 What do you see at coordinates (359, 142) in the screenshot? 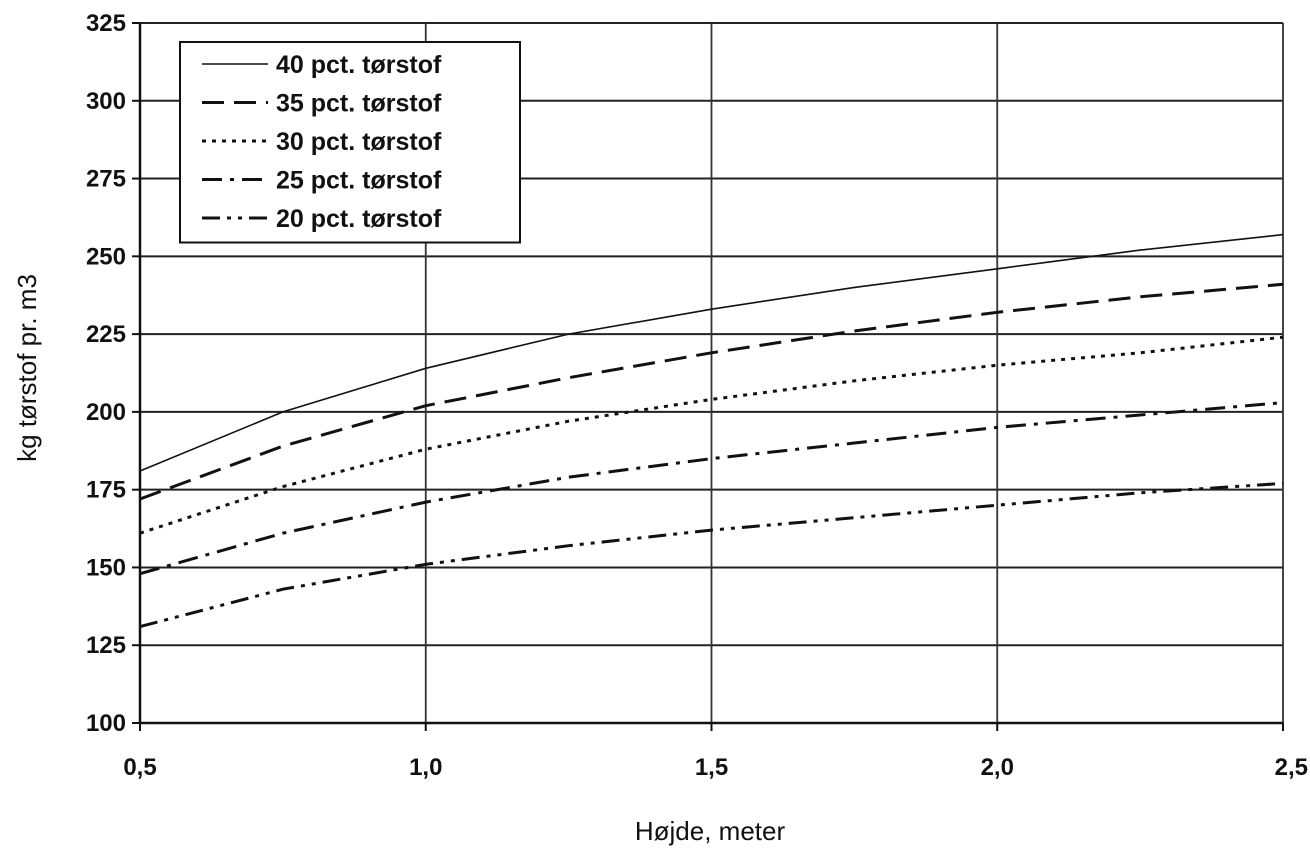
I see `legend-label: 30 pct. tørstof` at bounding box center [359, 142].